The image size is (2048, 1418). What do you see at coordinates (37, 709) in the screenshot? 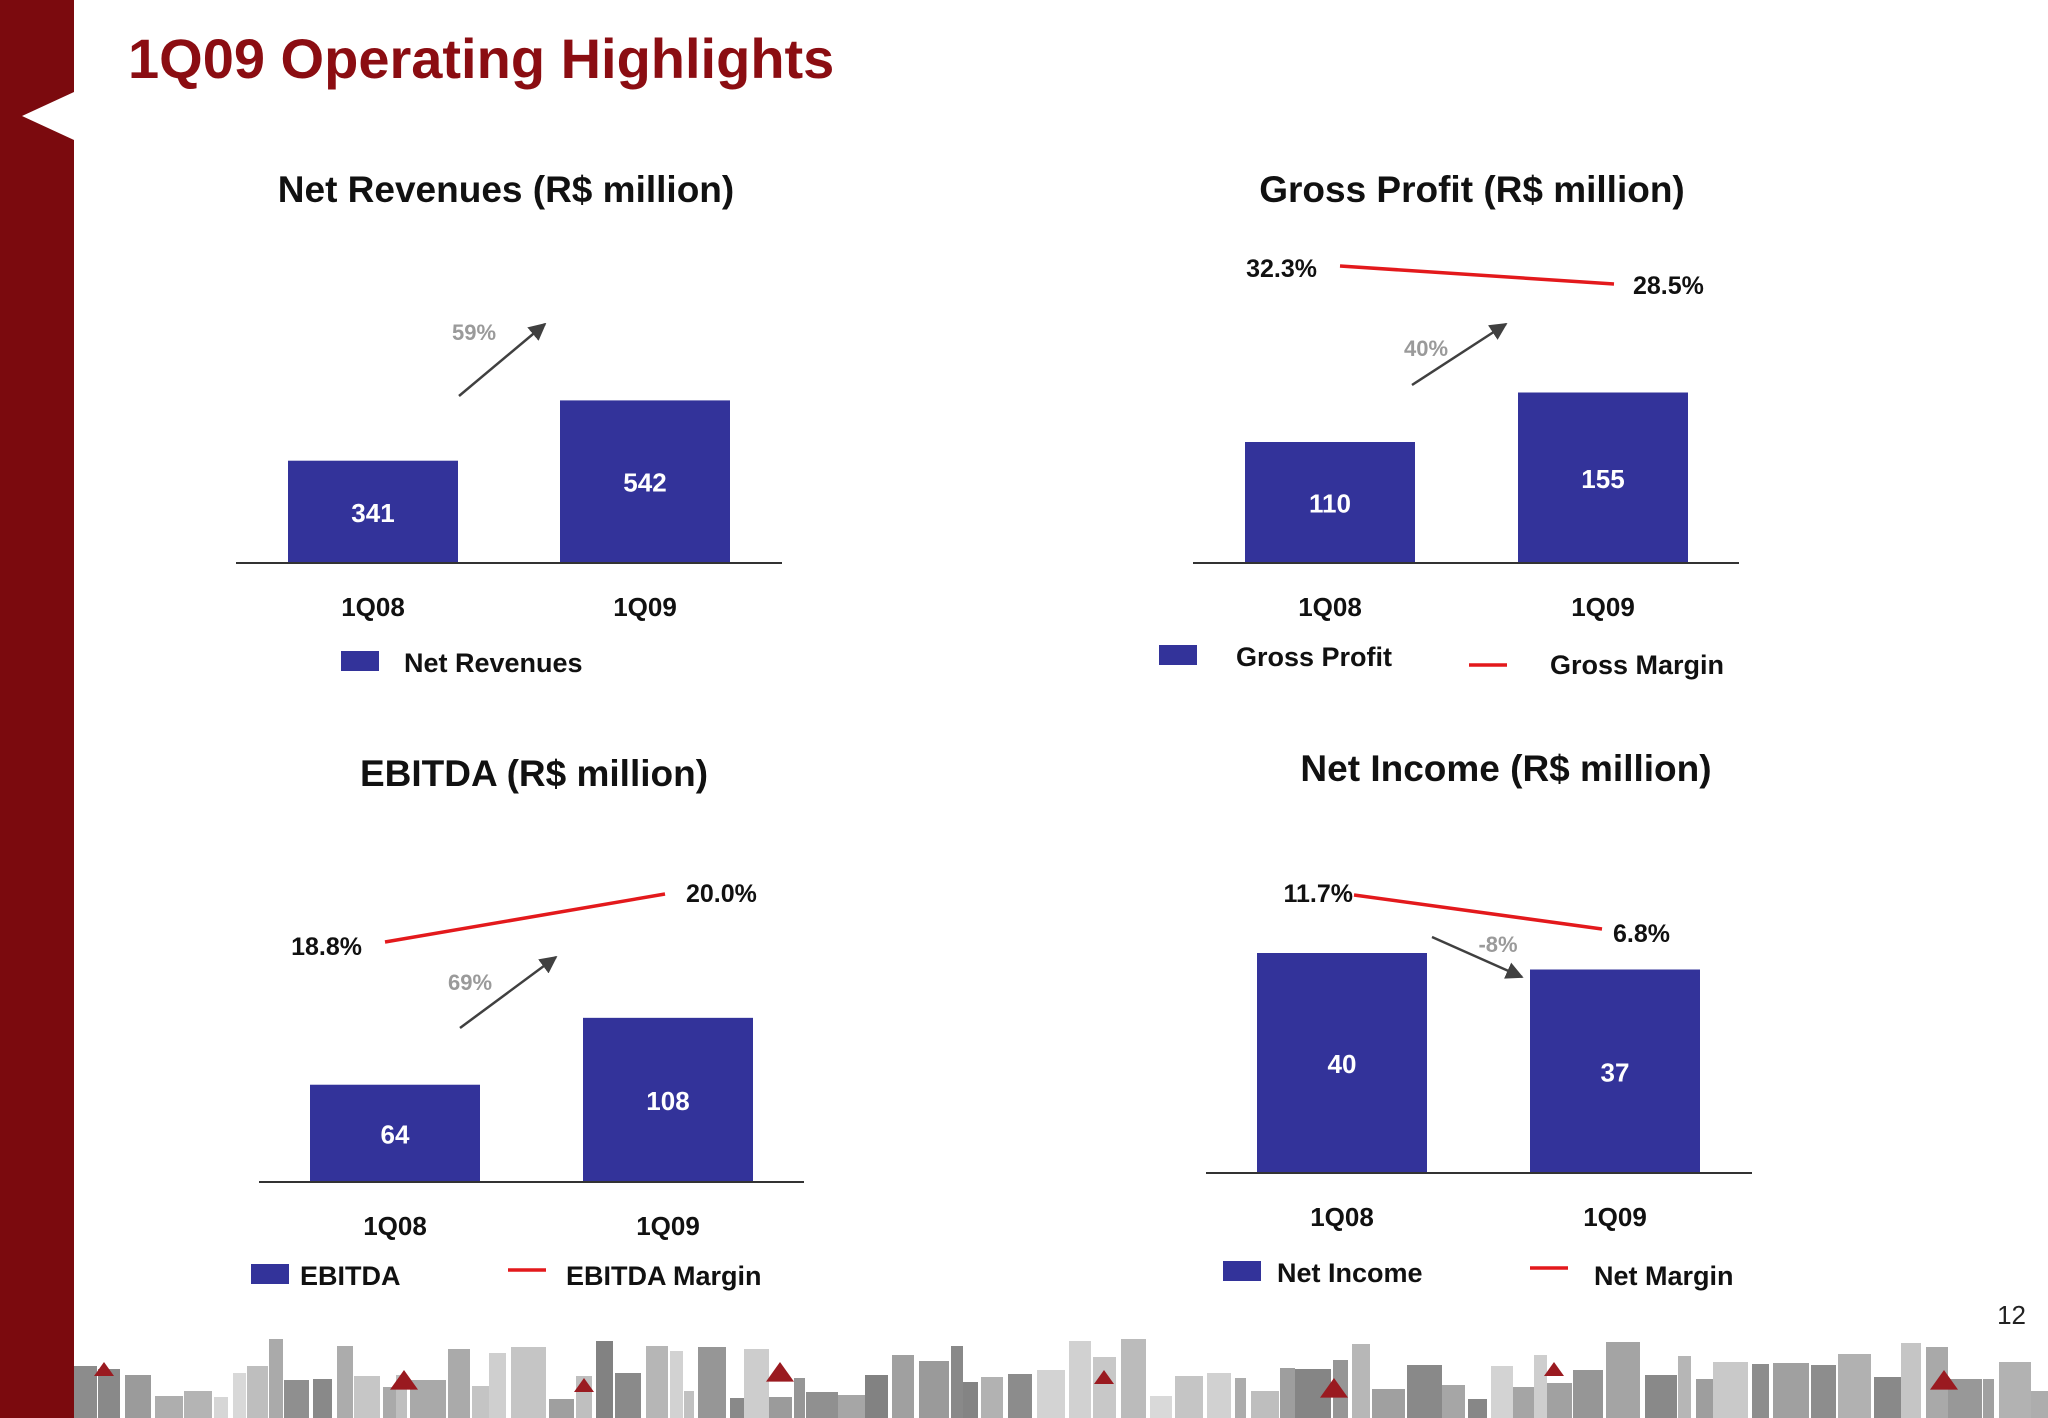
I see `sidebar-band` at bounding box center [37, 709].